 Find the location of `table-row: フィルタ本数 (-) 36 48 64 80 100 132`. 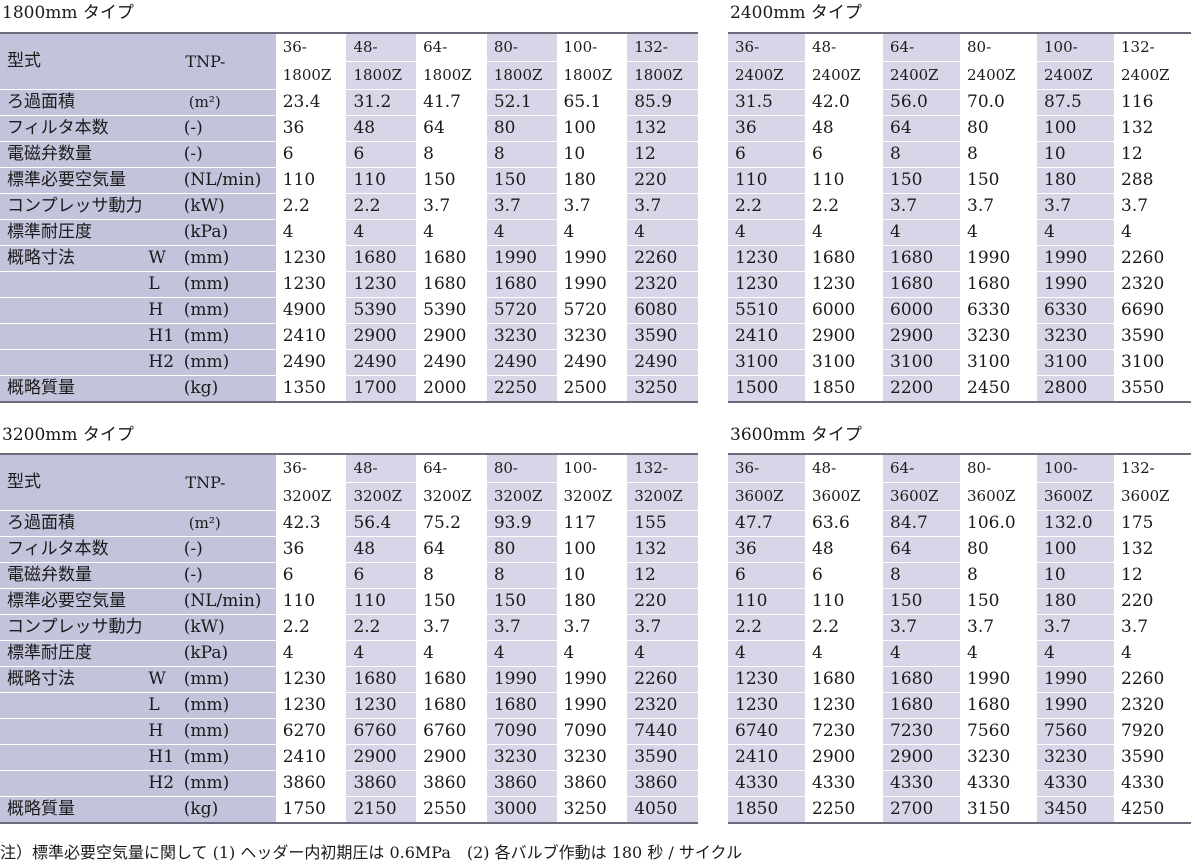

table-row: フィルタ本数 (-) 36 48 64 80 100 132 is located at coordinates (349, 549).